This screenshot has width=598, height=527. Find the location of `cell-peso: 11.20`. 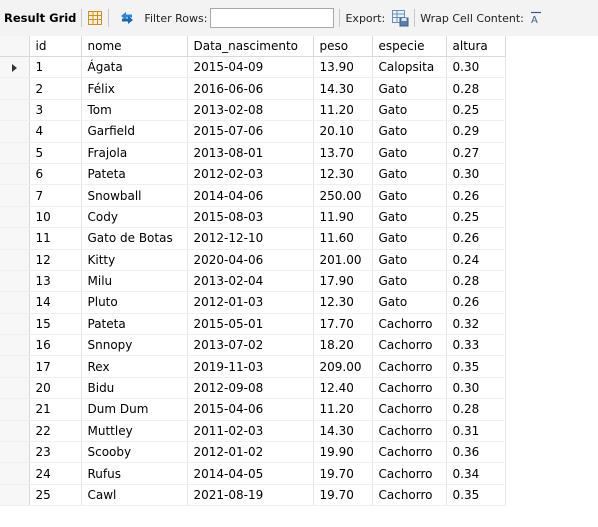

cell-peso: 11.20 is located at coordinates (343, 110).